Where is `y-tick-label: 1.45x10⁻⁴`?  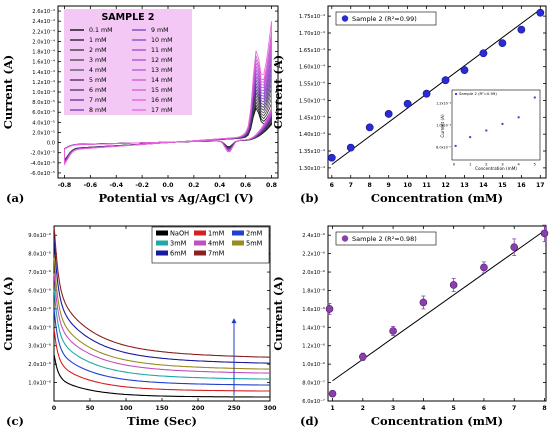 y-tick-label: 1.45x10⁻⁴ is located at coordinates (312, 118).